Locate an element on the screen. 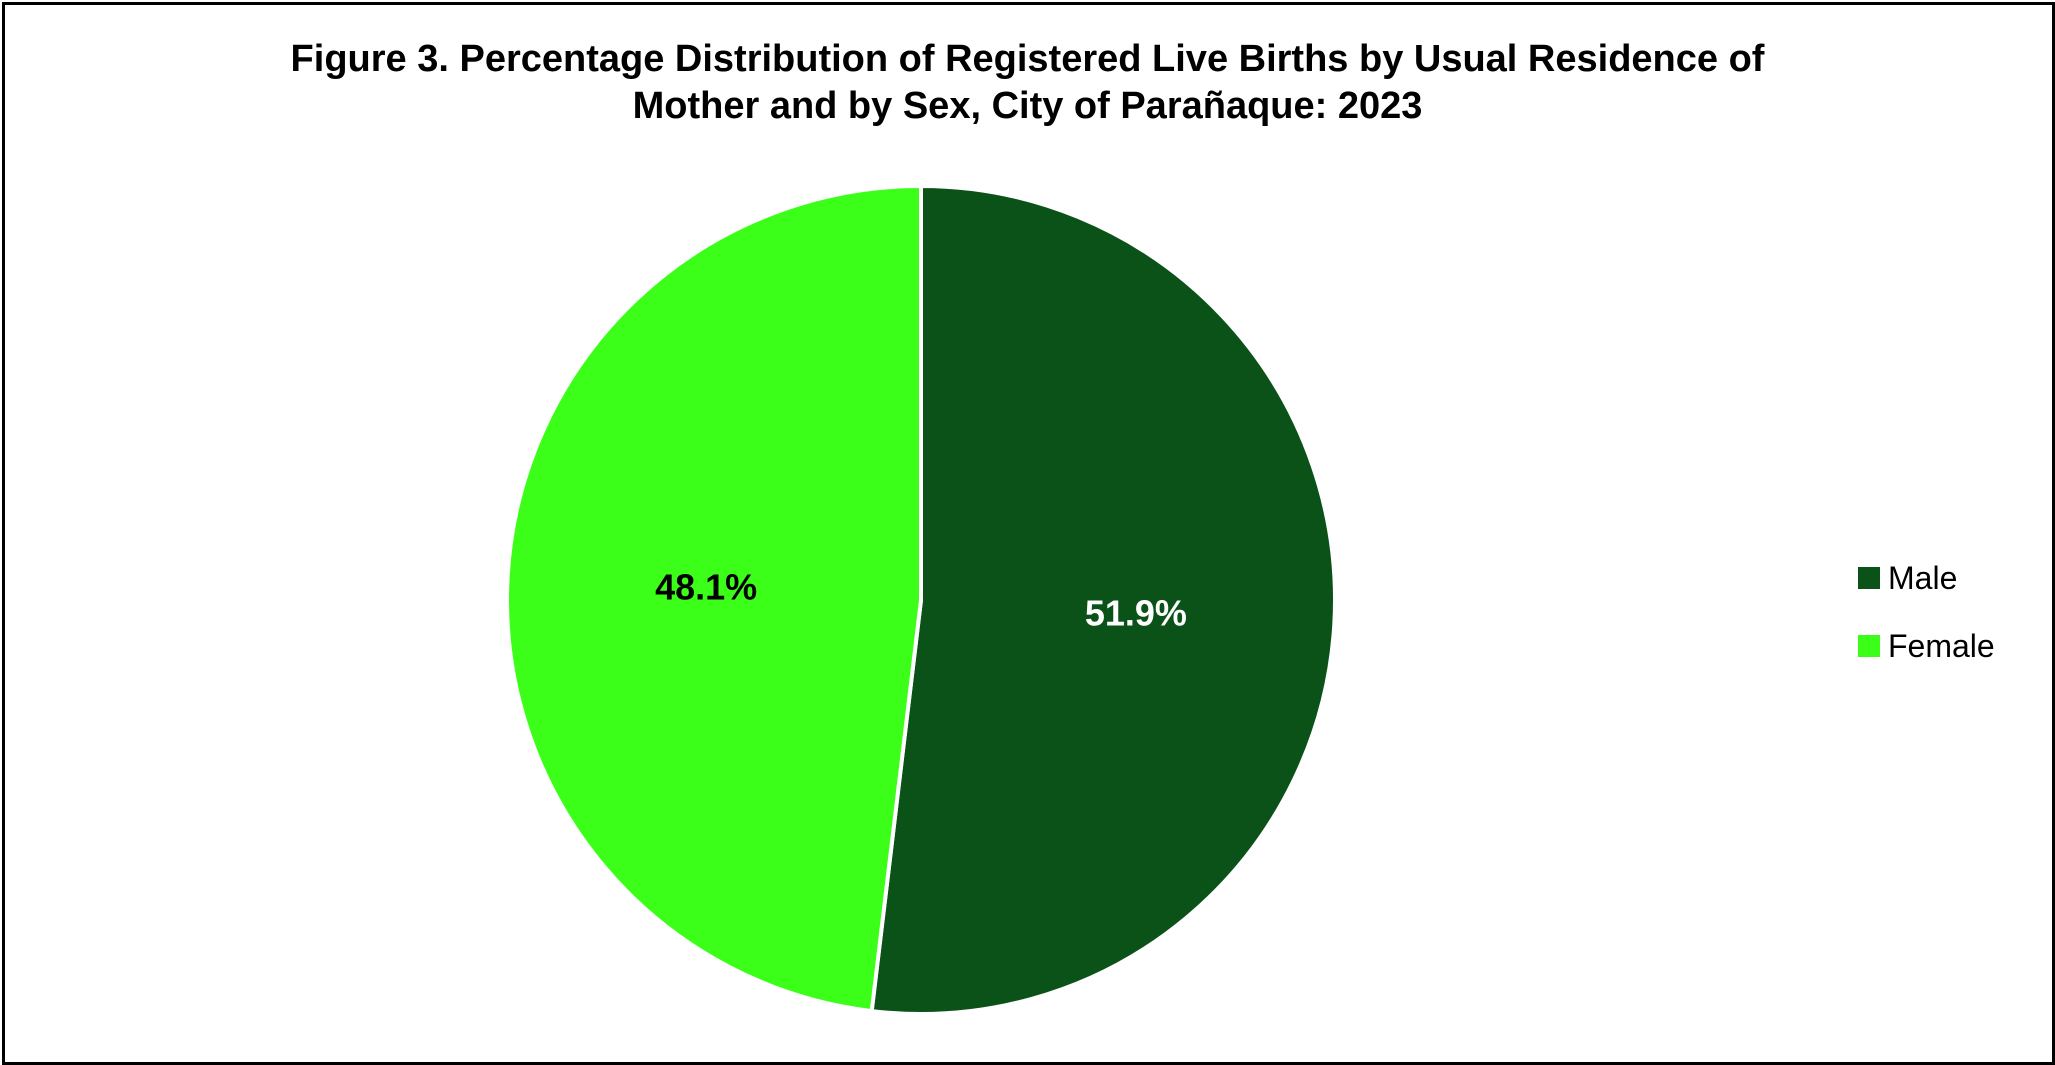 The width and height of the screenshot is (2055, 1065). data-label-male: 51.9% is located at coordinates (1136, 612).